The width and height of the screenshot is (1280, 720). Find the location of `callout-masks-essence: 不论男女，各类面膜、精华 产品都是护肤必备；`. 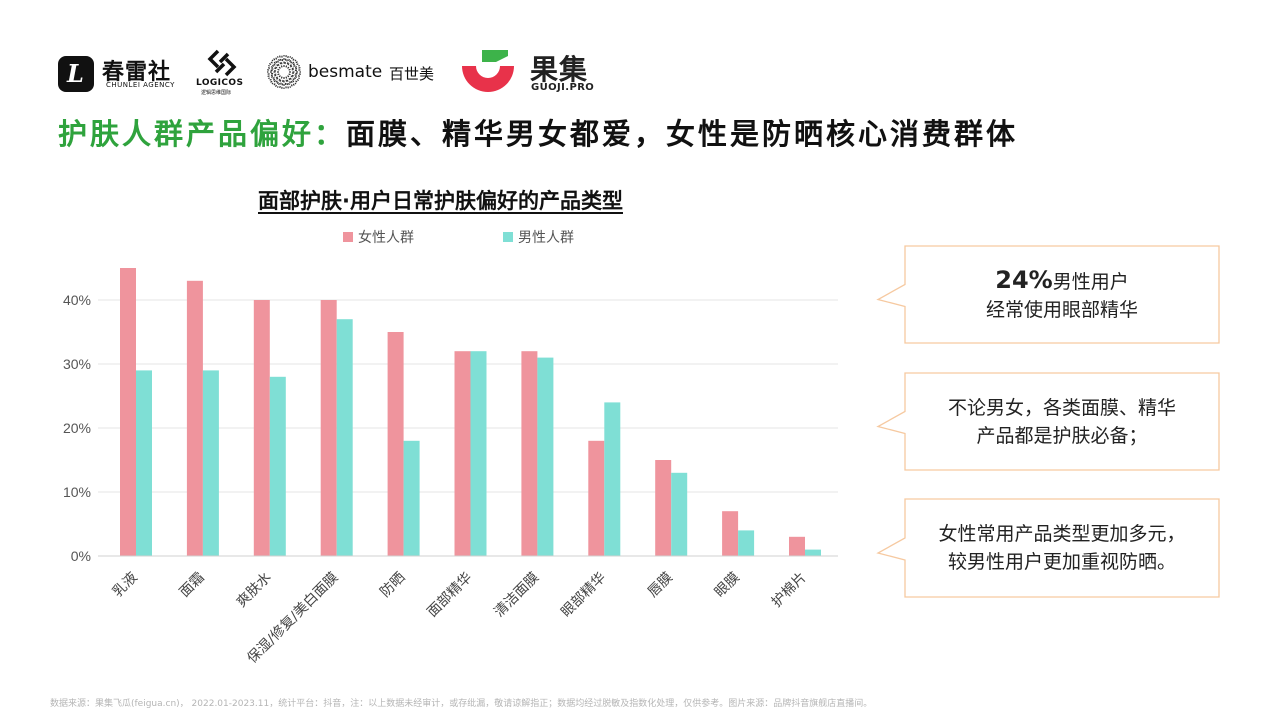

callout-masks-essence: 不论男女，各类面膜、精华 产品都是护肤必备； is located at coordinates (1048, 421).